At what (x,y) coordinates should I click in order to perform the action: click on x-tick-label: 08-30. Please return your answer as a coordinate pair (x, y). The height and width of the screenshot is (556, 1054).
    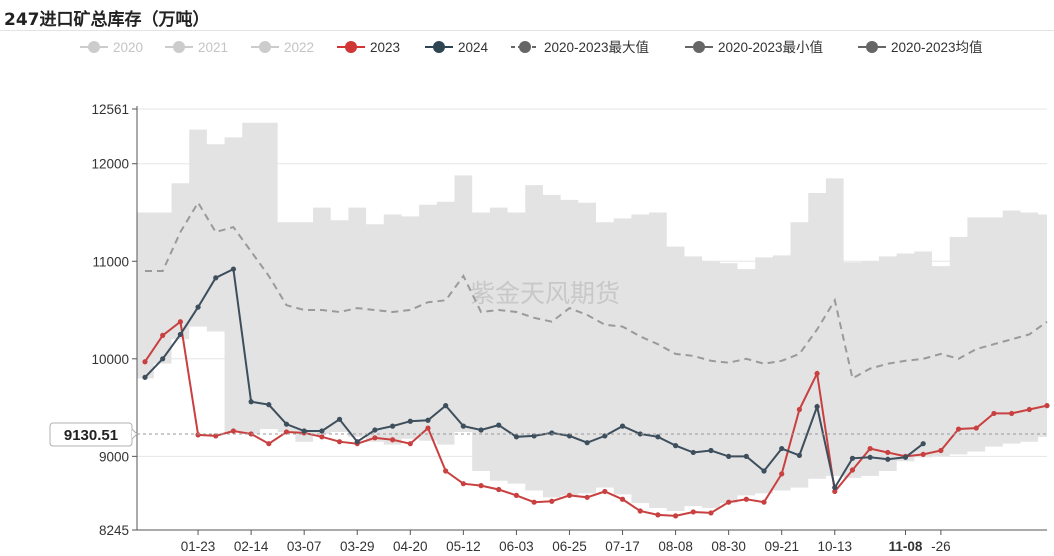
    Looking at the image, I should click on (728, 546).